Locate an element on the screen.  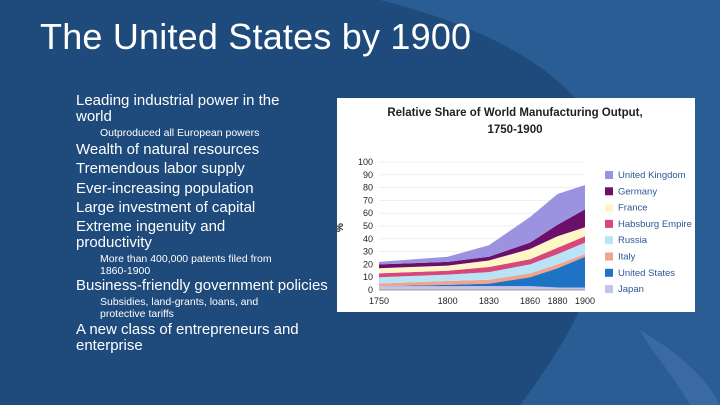
area-series-united-states is located at coordinates (482, 272).